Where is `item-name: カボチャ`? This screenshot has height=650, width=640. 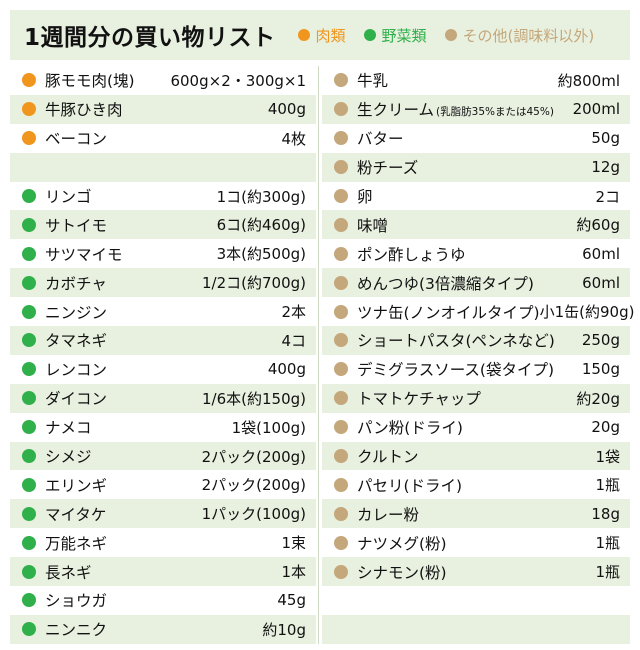
item-name: カボチャ is located at coordinates (76, 283).